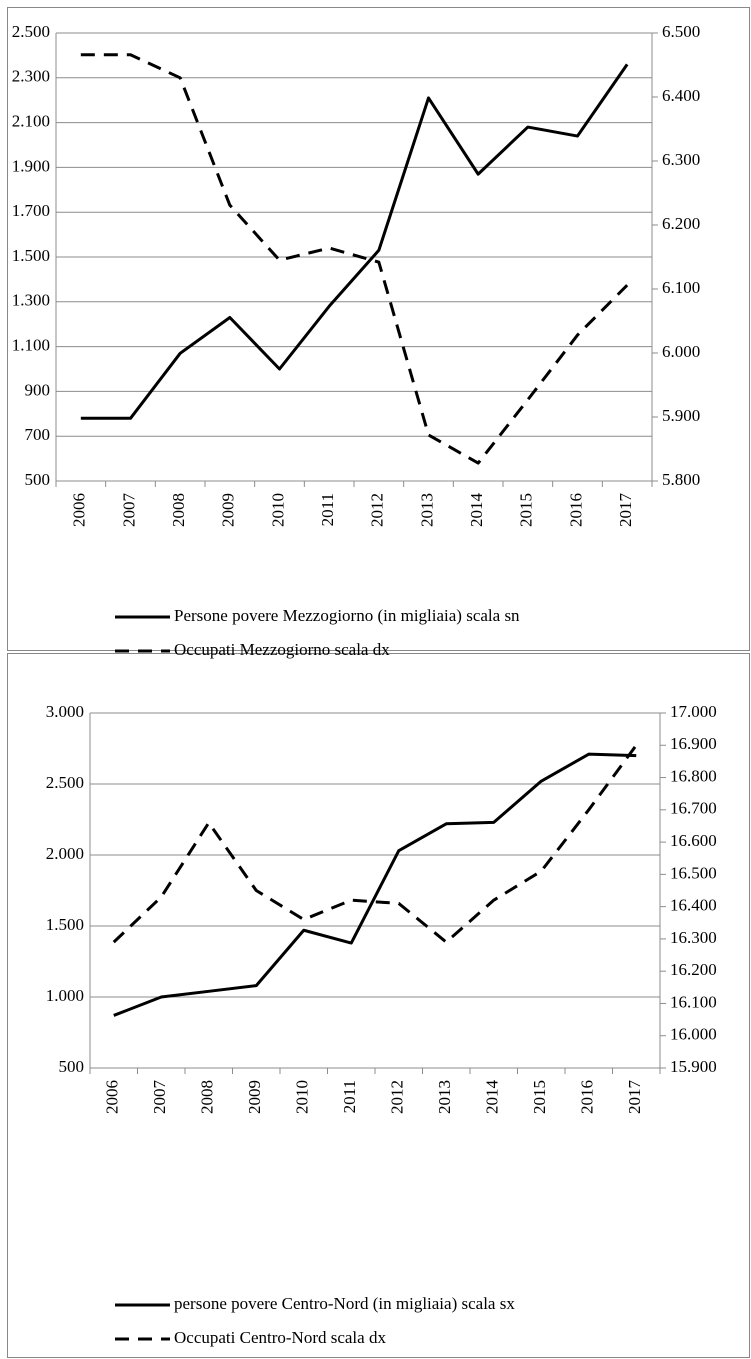 The width and height of the screenshot is (751, 1359). What do you see at coordinates (681, 479) in the screenshot?
I see `y2-tick-label: 5.800` at bounding box center [681, 479].